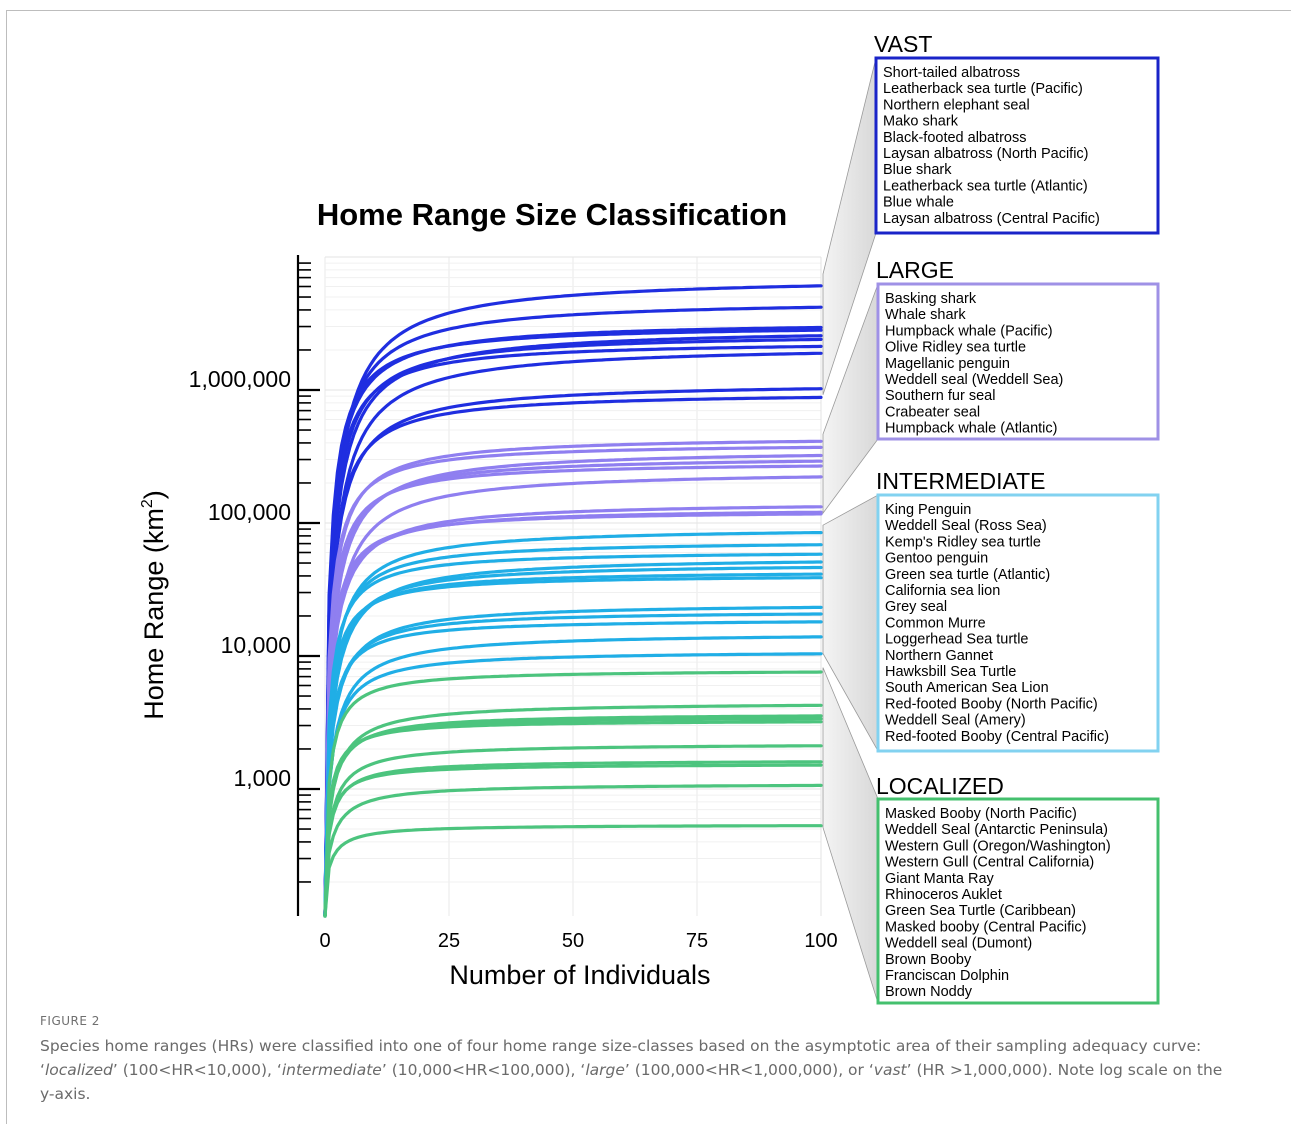 This screenshot has width=1291, height=1124. What do you see at coordinates (932, 412) in the screenshot?
I see `legend-species-item: Crabeater seal` at bounding box center [932, 412].